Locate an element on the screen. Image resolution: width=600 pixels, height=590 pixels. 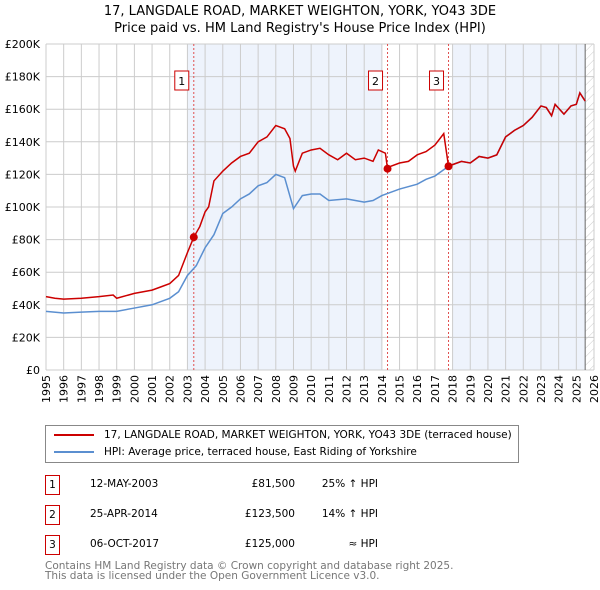
sale-hpi-comparison: 25% ↑ HPI is located at coordinates (349, 484).